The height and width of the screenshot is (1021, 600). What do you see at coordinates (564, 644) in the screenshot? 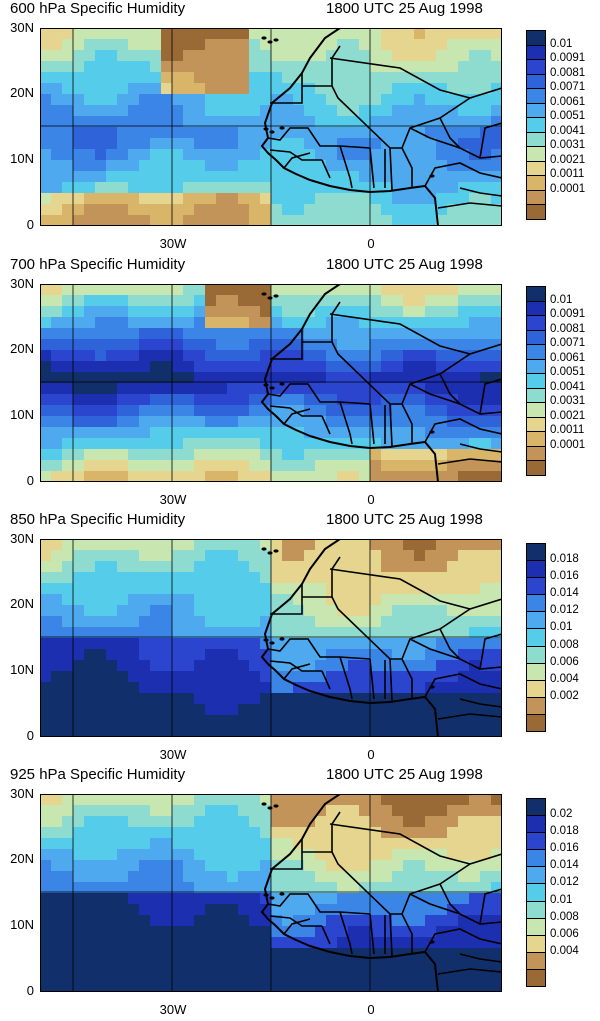
I see `colorbar-label: 0.008` at bounding box center [564, 644].